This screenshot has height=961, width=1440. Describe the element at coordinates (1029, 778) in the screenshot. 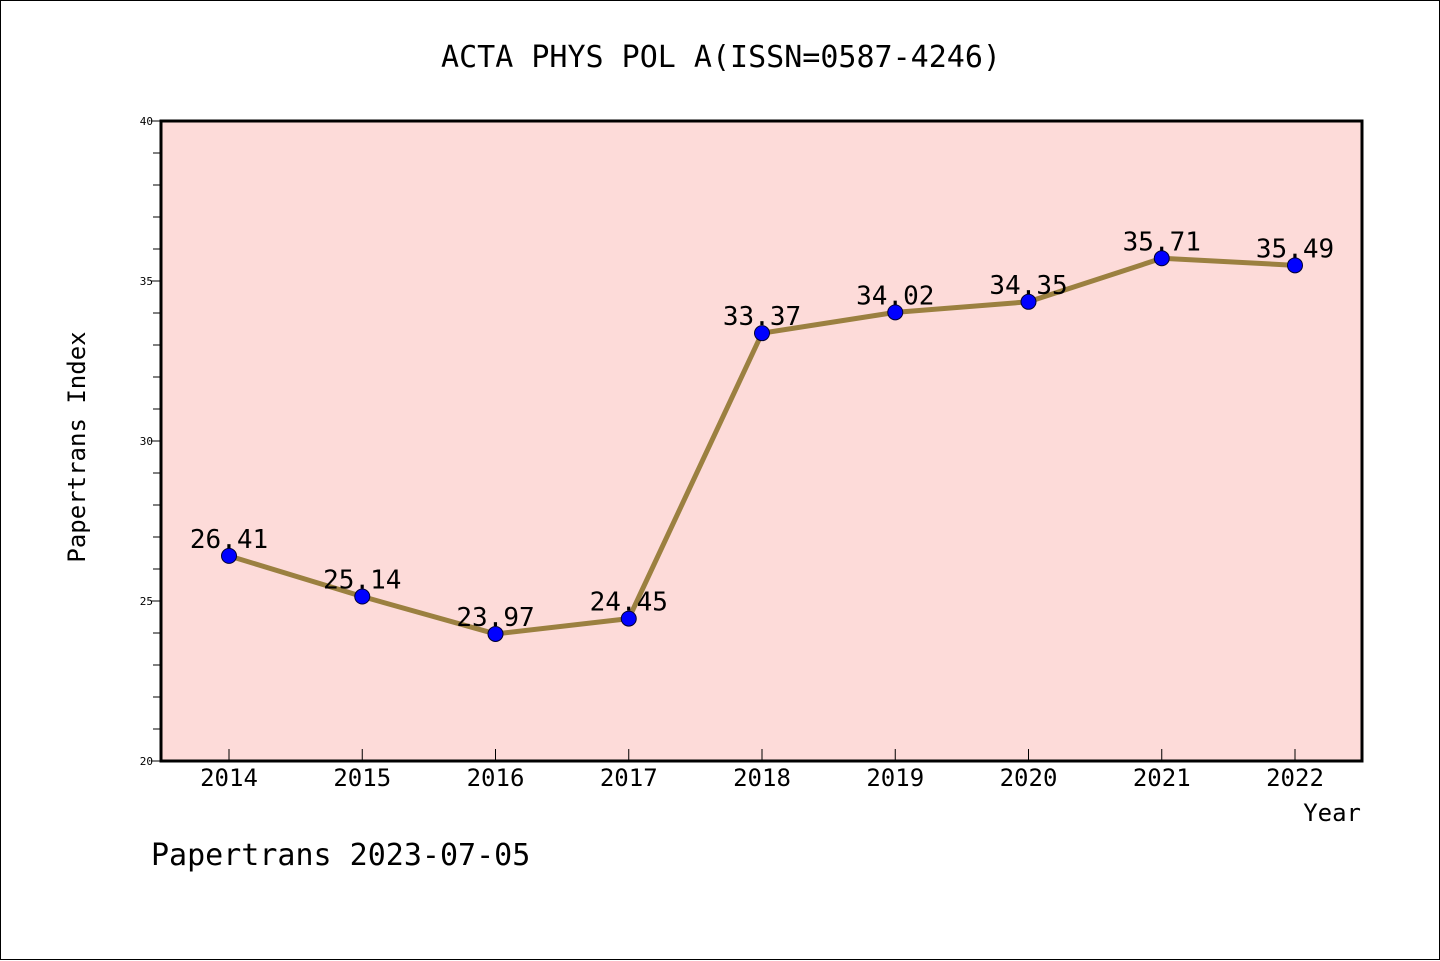

I see `x-tick-label: 2020` at that location.